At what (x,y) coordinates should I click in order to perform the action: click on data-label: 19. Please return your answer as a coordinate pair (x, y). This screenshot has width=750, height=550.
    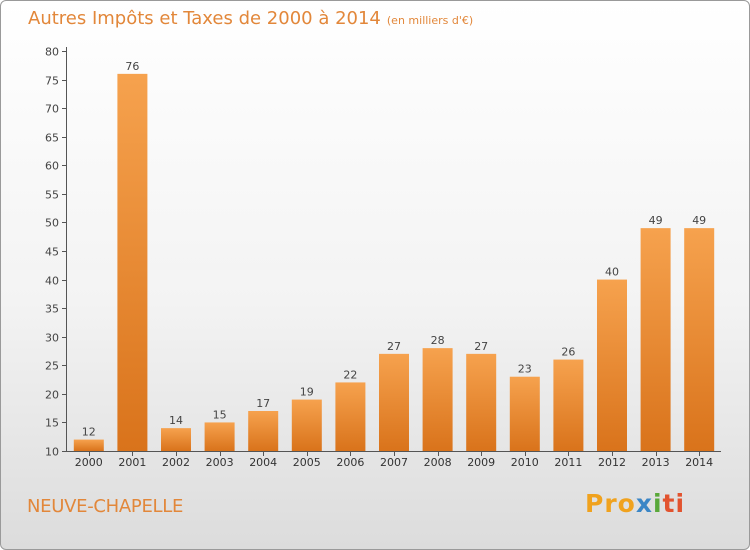
    Looking at the image, I should click on (307, 392).